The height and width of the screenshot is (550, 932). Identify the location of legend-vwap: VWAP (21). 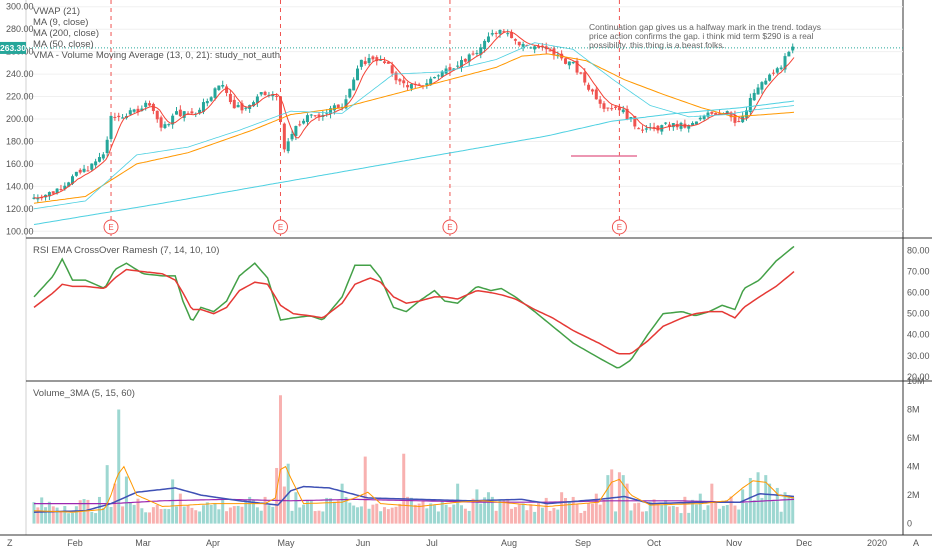
(56, 11).